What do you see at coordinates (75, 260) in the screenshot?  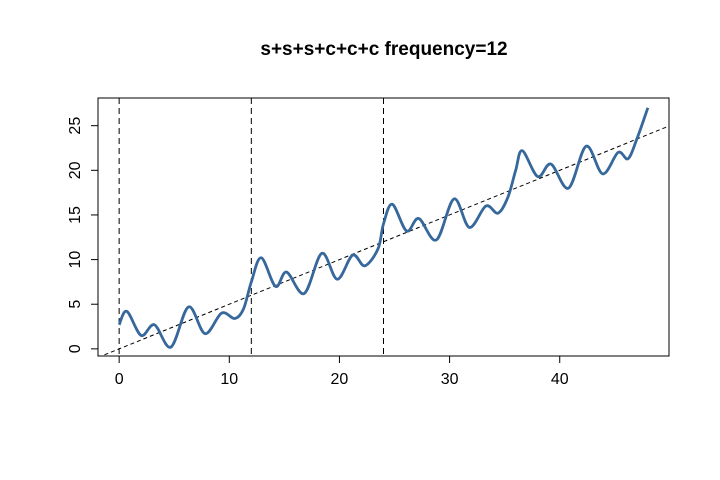 I see `y-tick-label: 10` at bounding box center [75, 260].